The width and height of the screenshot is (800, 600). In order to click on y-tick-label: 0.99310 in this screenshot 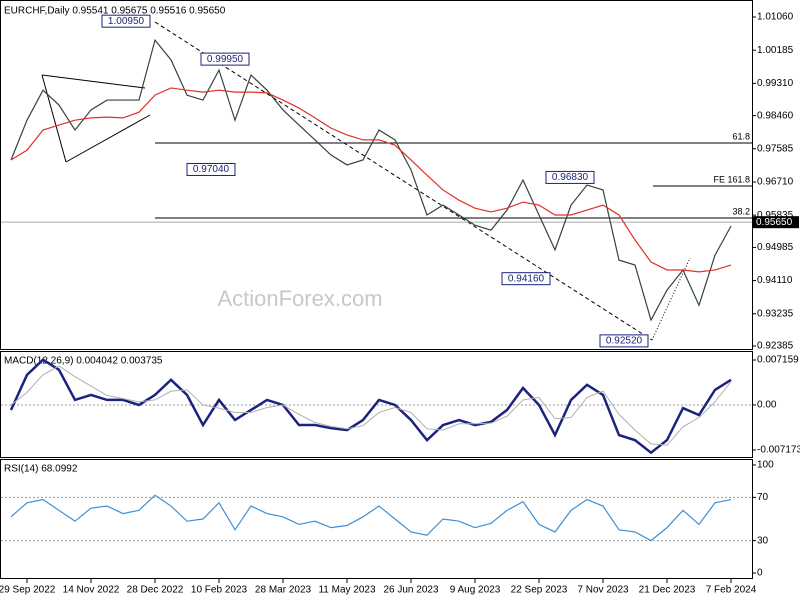, I will do `click(775, 83)`.